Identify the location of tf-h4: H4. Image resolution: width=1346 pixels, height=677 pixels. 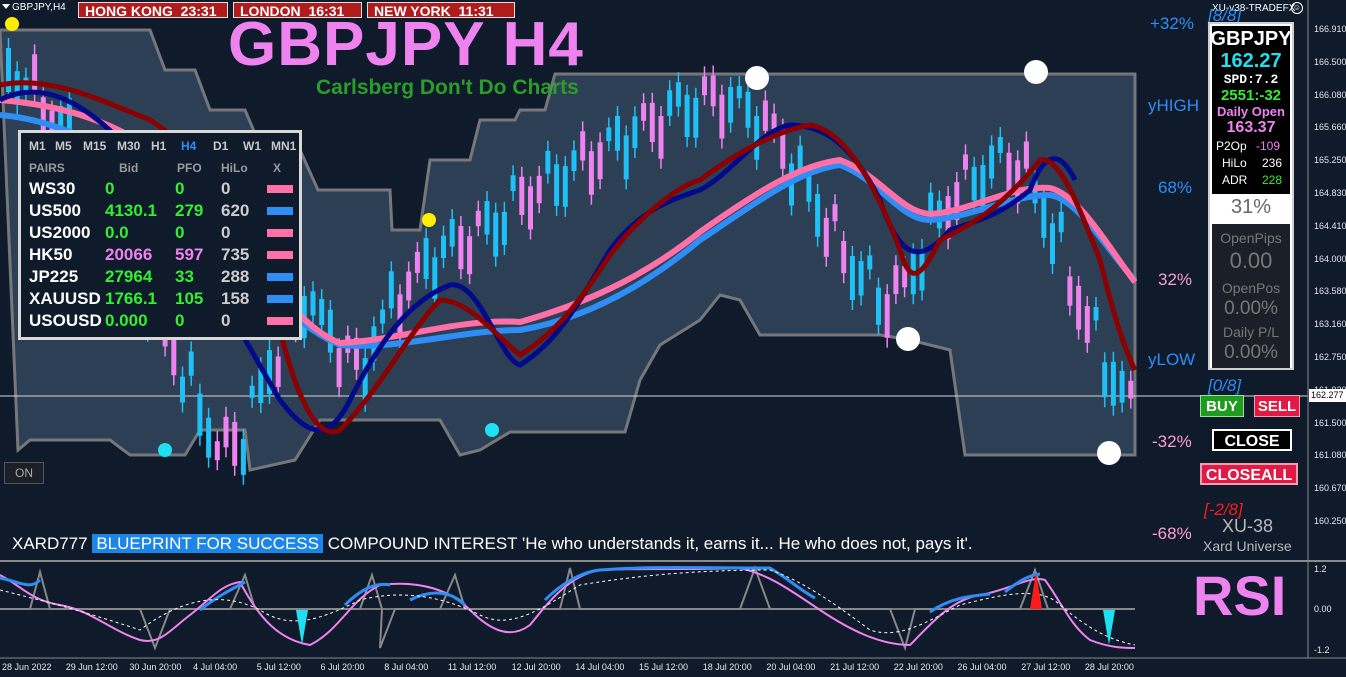
(189, 146).